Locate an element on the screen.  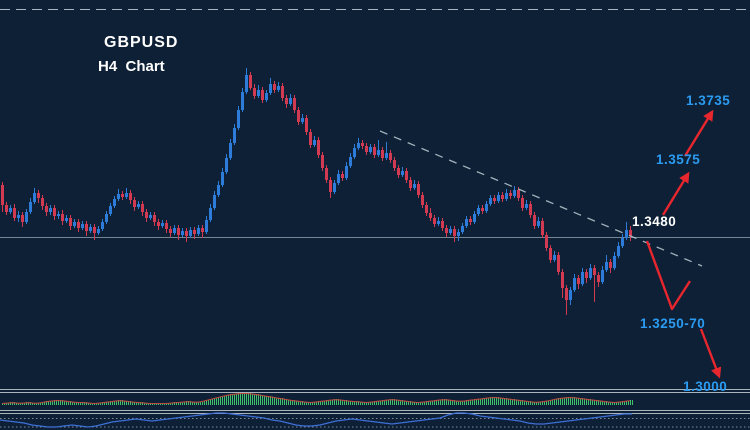
timeframe-title: H4 Chart is located at coordinates (131, 66).